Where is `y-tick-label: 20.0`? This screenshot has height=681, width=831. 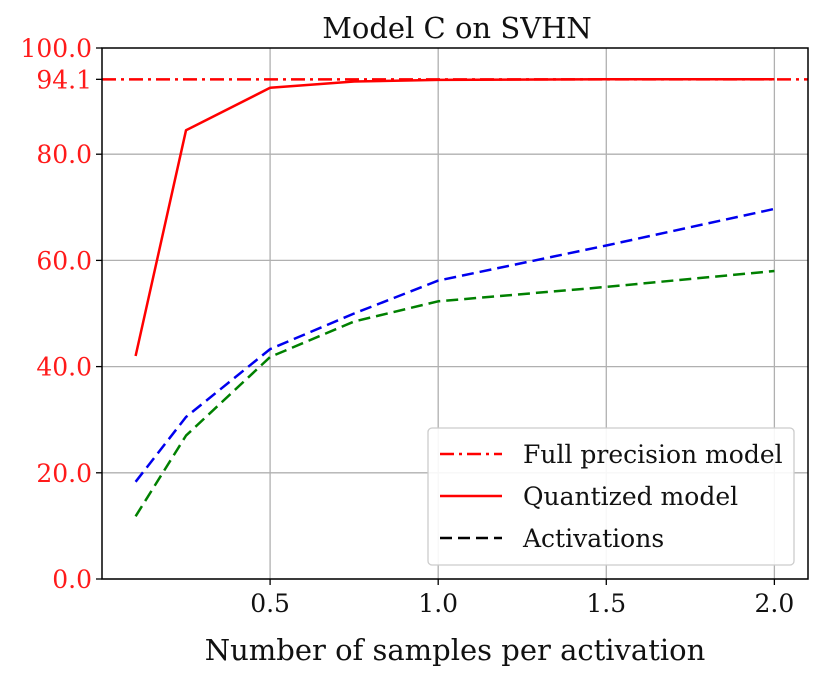
y-tick-label: 20.0 is located at coordinates (64, 473).